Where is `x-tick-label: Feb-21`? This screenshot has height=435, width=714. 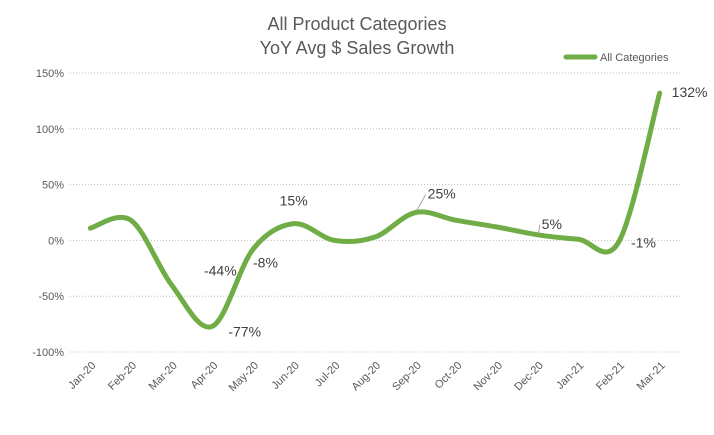
x-tick-label: Feb-21 is located at coordinates (610, 376).